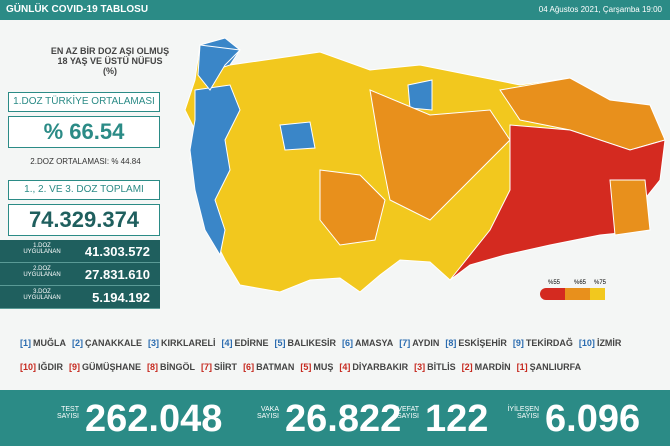 The width and height of the screenshot is (670, 446). What do you see at coordinates (154, 419) in the screenshot?
I see `stat-value: 262.048` at bounding box center [154, 419].